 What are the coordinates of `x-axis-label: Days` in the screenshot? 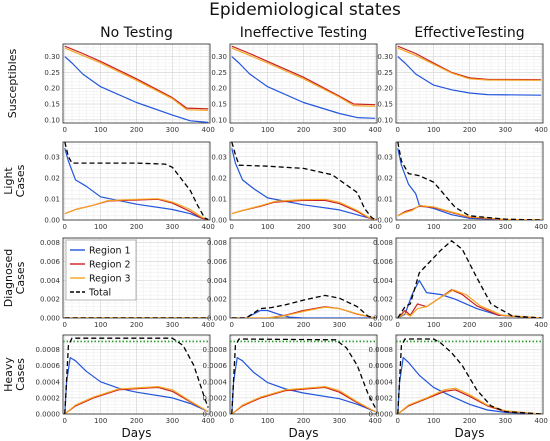 It's located at (304, 433).